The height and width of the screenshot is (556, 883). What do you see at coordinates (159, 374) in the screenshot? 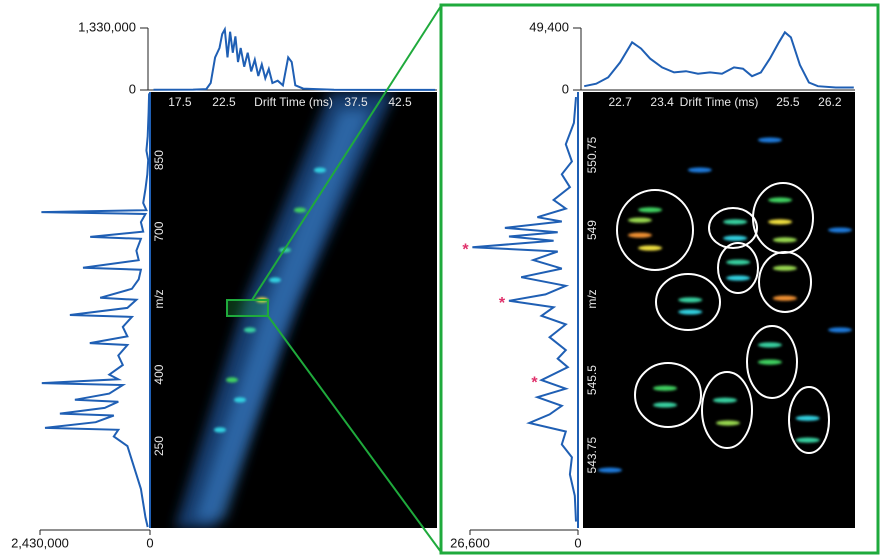
I see `y-tick-label: 400` at bounding box center [159, 374].